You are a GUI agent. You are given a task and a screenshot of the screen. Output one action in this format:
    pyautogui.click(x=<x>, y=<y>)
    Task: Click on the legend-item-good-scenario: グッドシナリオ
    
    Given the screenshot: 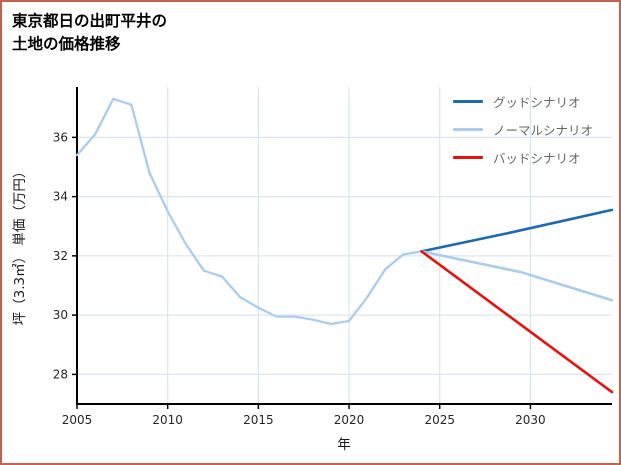 What is the action you would take?
    pyautogui.click(x=522, y=101)
    